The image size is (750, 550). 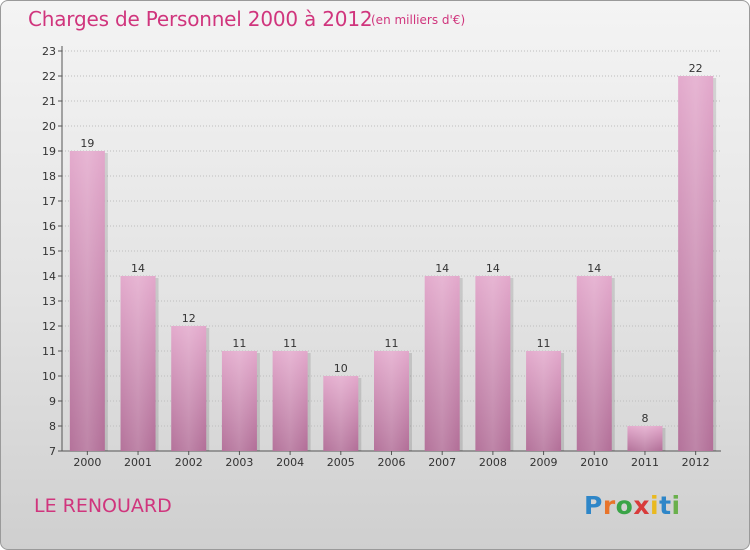 I want to click on data-label: 12, so click(x=189, y=318).